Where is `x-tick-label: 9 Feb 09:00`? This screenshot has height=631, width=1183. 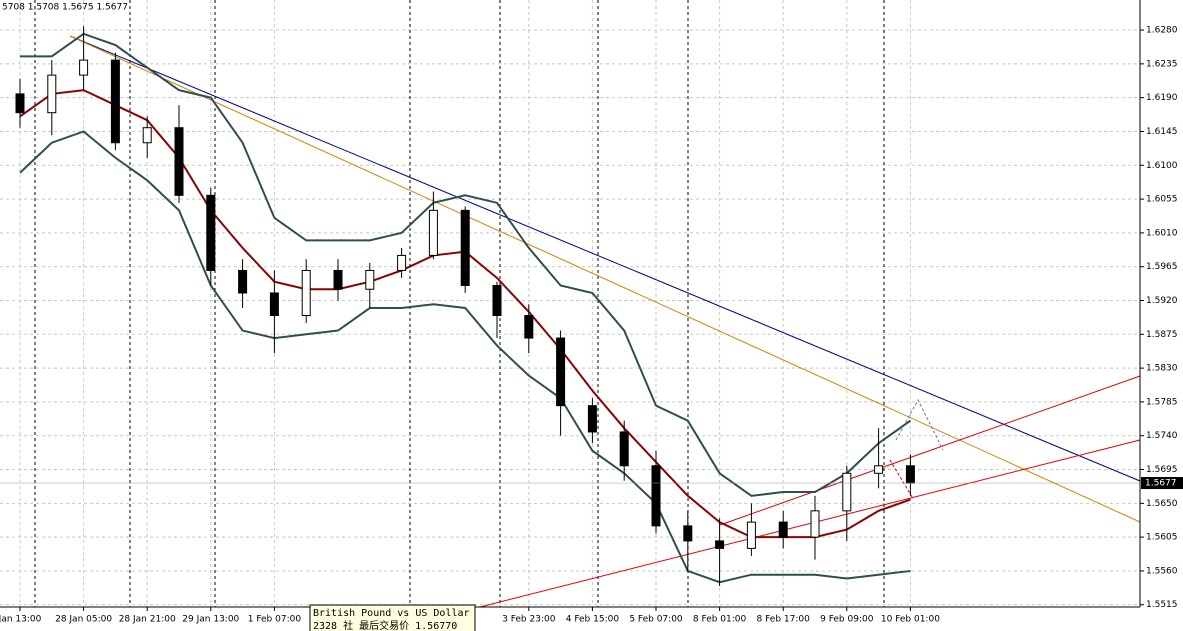
x-tick-label: 9 Feb 09:00 is located at coordinates (847, 620).